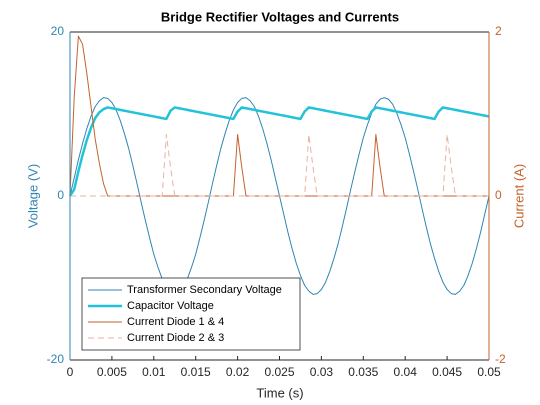  I want to click on legend-label: Current Diode 1 & 4, so click(175, 322).